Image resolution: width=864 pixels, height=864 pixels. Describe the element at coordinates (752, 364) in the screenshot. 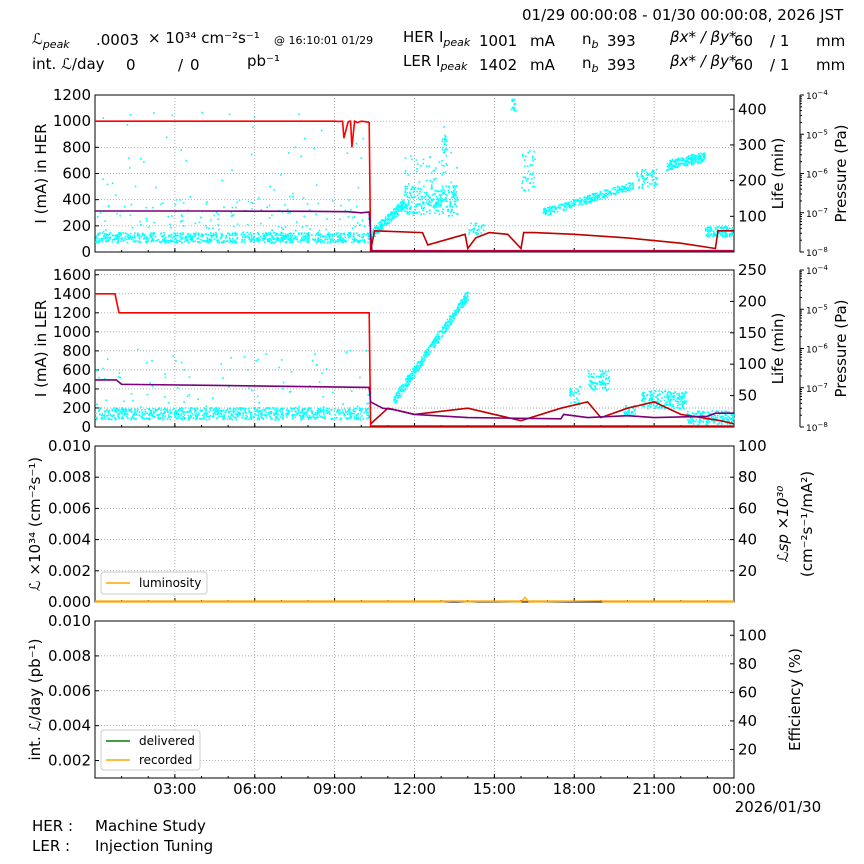

I see `y-right-tick-label: 100` at that location.